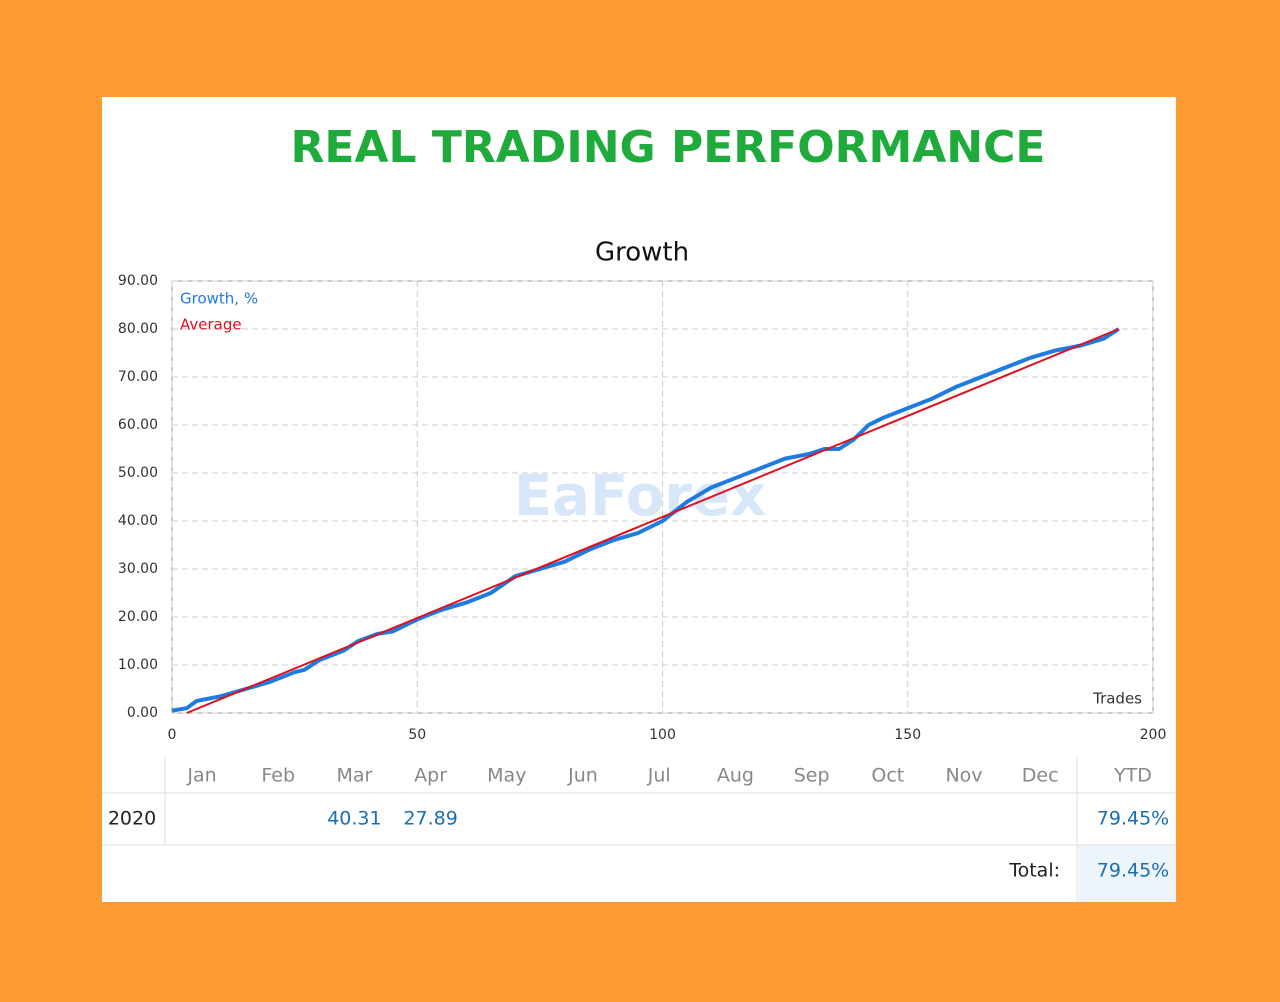  I want to click on x-tick-label: 50, so click(417, 735).